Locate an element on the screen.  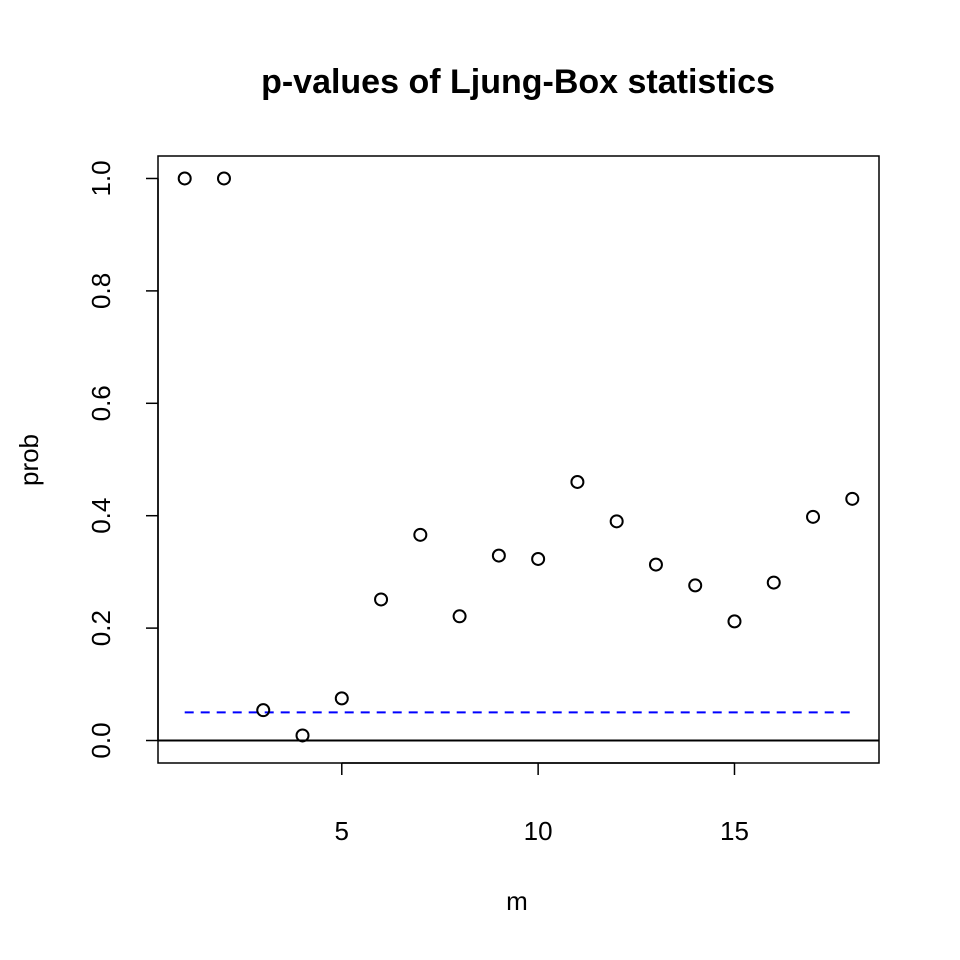
y-tick-label: 0.8 is located at coordinates (101, 291).